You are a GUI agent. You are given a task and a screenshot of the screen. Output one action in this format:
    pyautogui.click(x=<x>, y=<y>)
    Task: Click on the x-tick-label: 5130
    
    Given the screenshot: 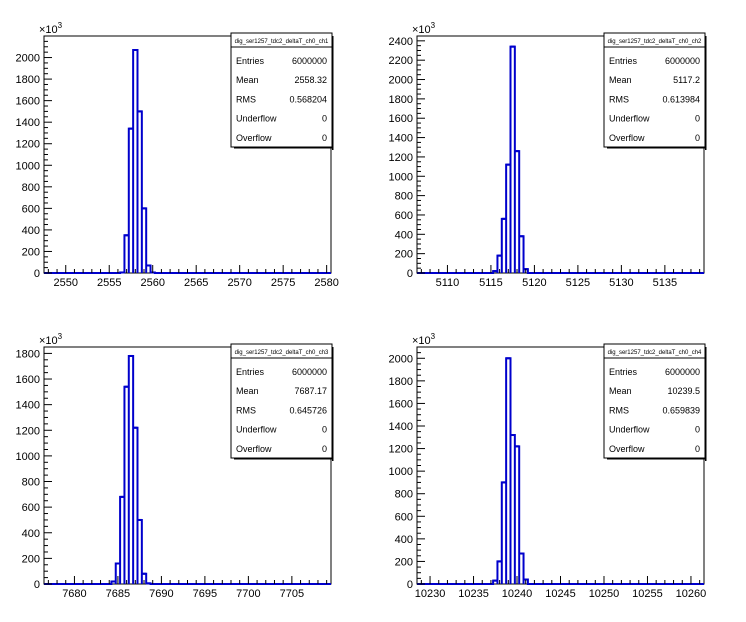 What is the action you would take?
    pyautogui.click(x=621, y=283)
    